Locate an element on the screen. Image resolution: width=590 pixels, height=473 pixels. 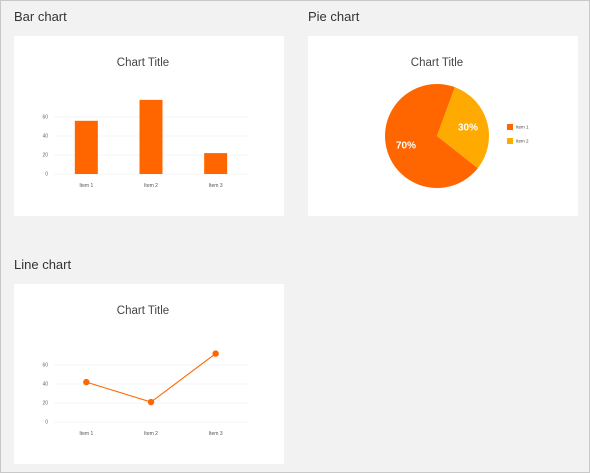
line-chart-x-label: Item 1 is located at coordinates (86, 434).